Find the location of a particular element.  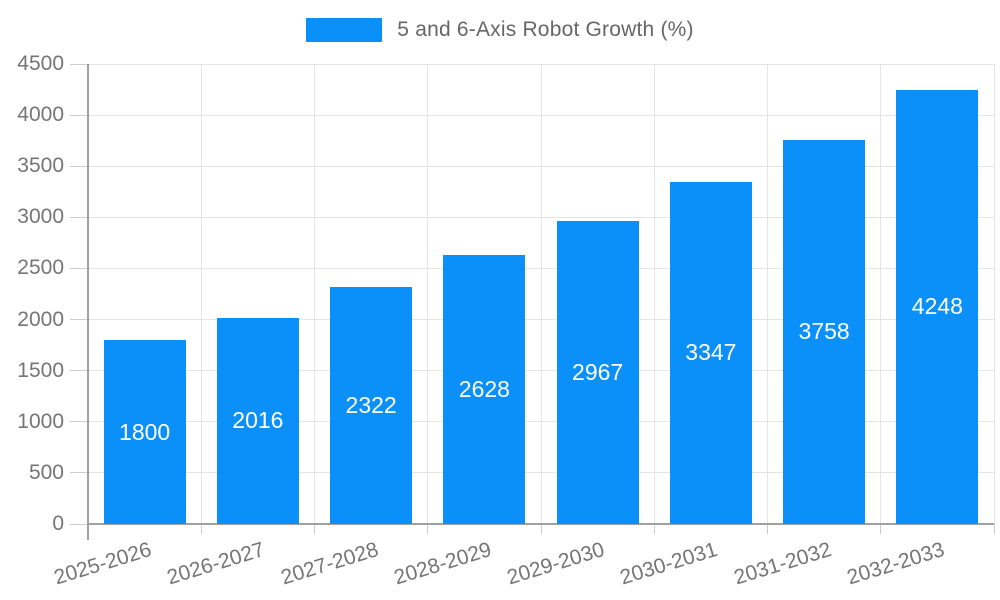

bar-value-label: 2322 is located at coordinates (371, 404).